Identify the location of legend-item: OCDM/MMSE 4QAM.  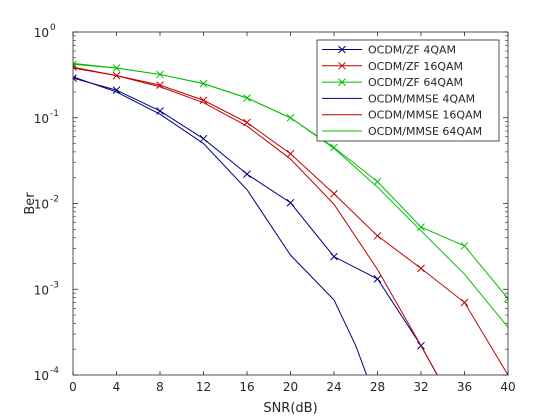
(398, 98).